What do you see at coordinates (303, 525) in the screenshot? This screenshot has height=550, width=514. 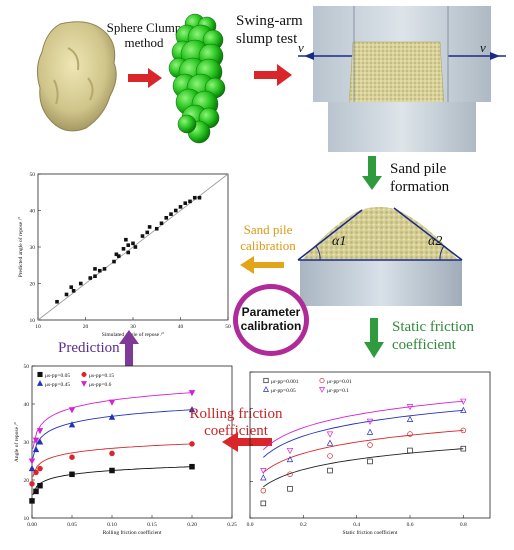 I see `x-tick-label: 0.2` at bounding box center [303, 525].